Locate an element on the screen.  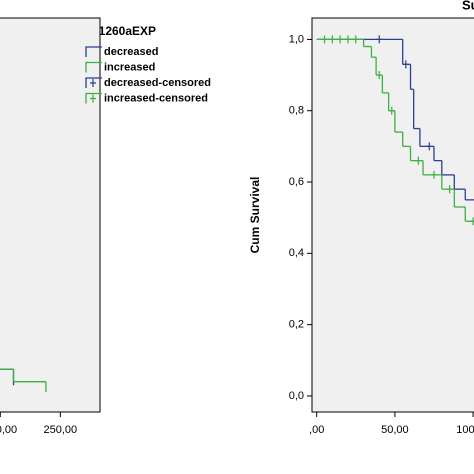
legend-label: decreased is located at coordinates (131, 52).